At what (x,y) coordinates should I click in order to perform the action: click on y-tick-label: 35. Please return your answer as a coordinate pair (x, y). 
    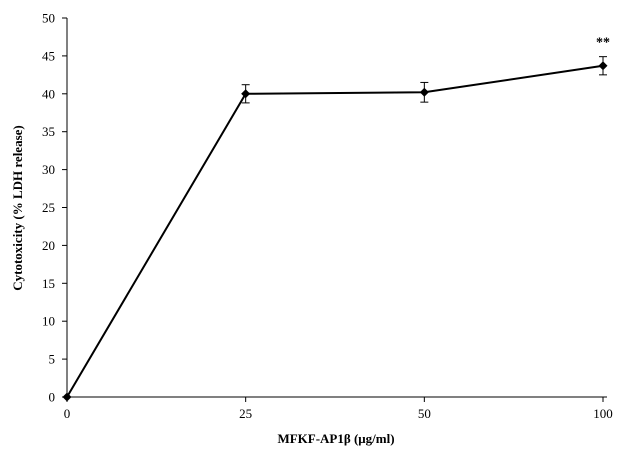
    Looking at the image, I should click on (48, 131).